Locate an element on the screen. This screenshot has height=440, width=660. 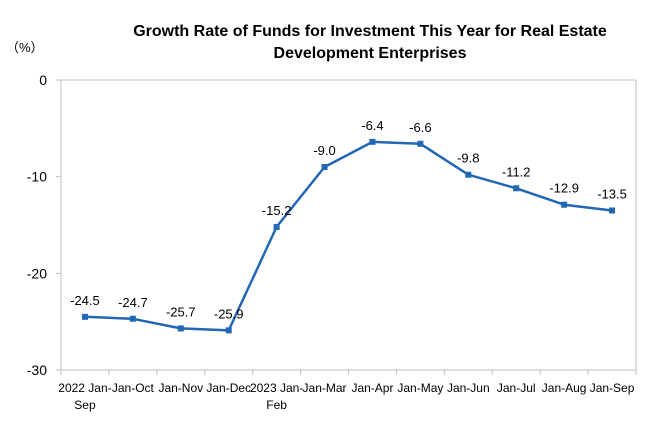
data-label: -9.0 is located at coordinates (324, 150).